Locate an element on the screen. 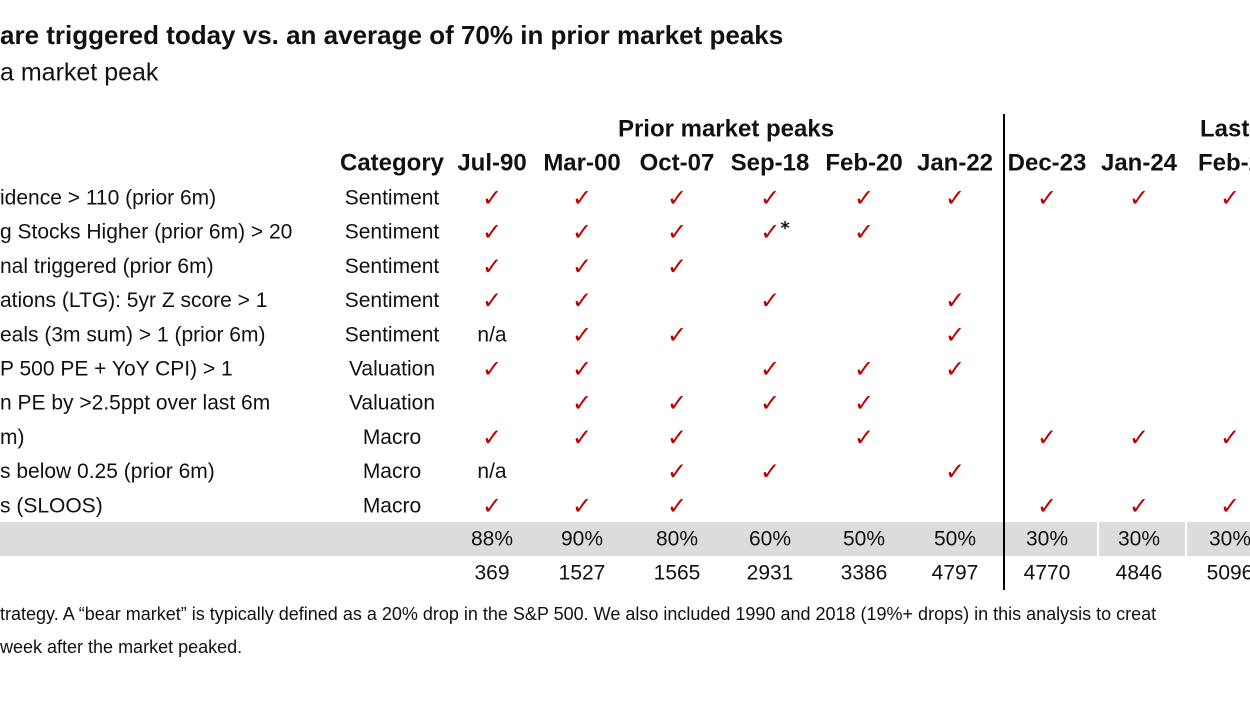 The width and height of the screenshot is (1250, 703). summary-cell: 80% is located at coordinates (677, 539).